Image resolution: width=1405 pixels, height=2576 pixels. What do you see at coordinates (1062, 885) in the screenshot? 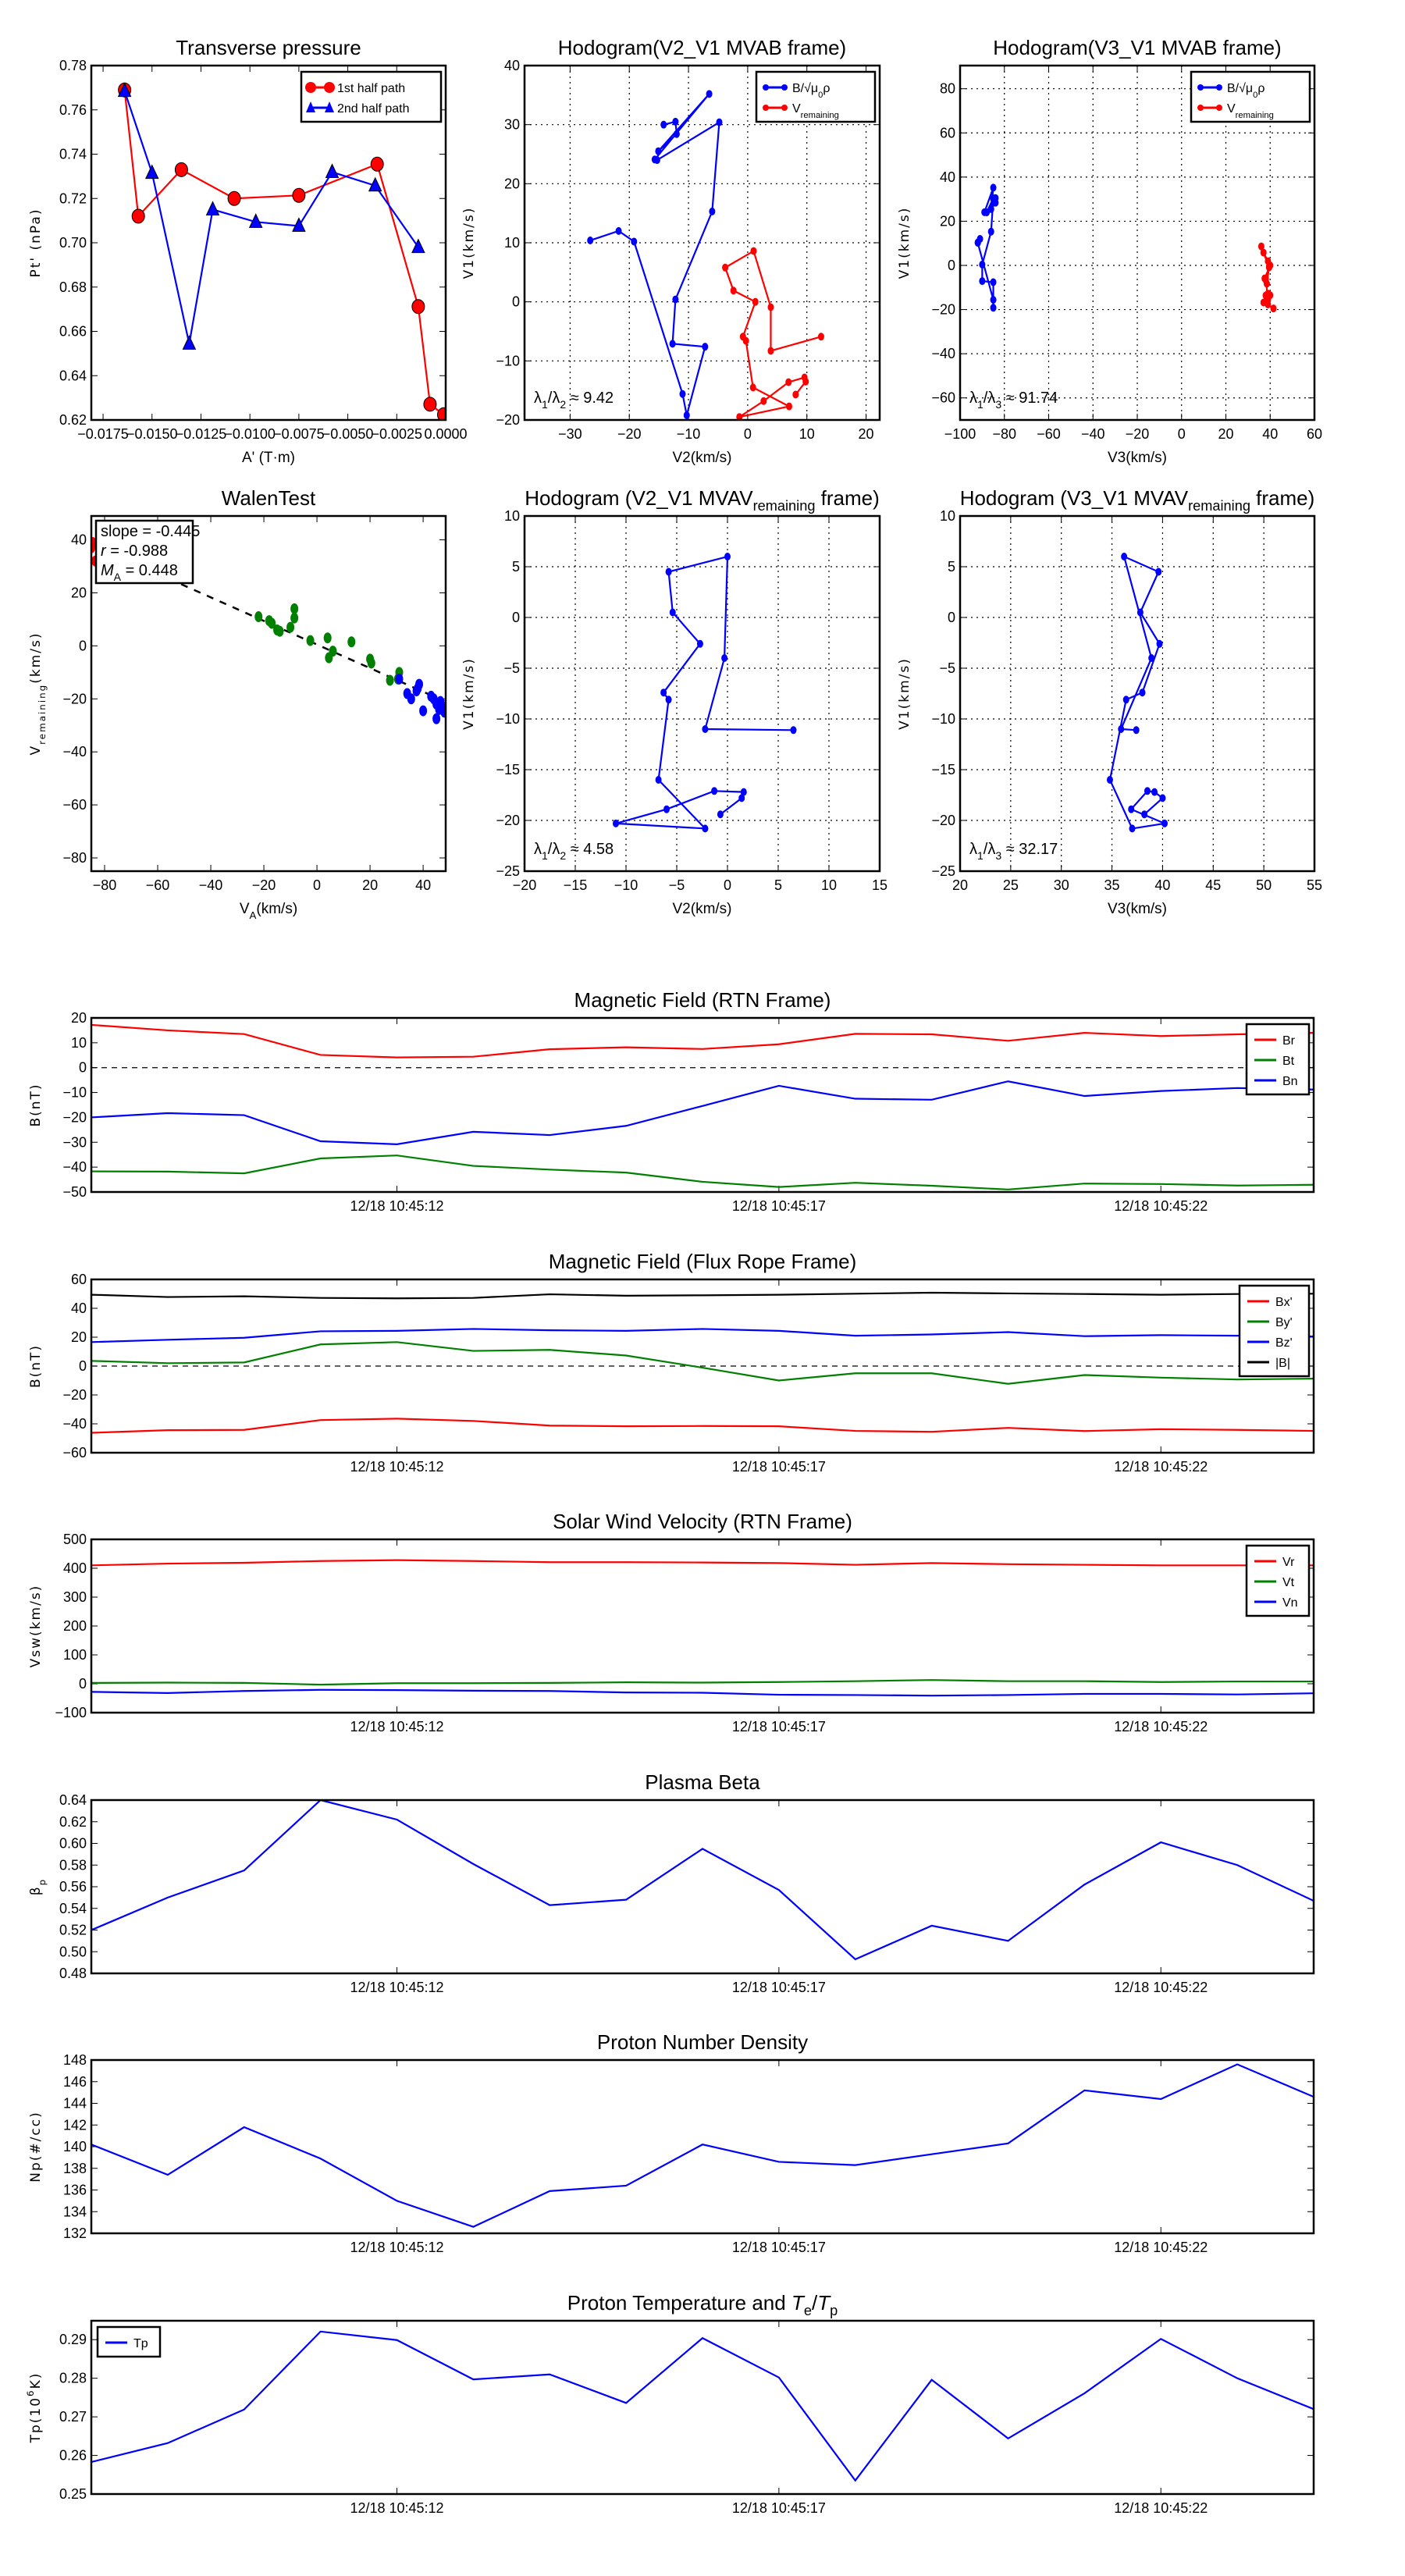
I see `x-tick-label: 30` at bounding box center [1062, 885].